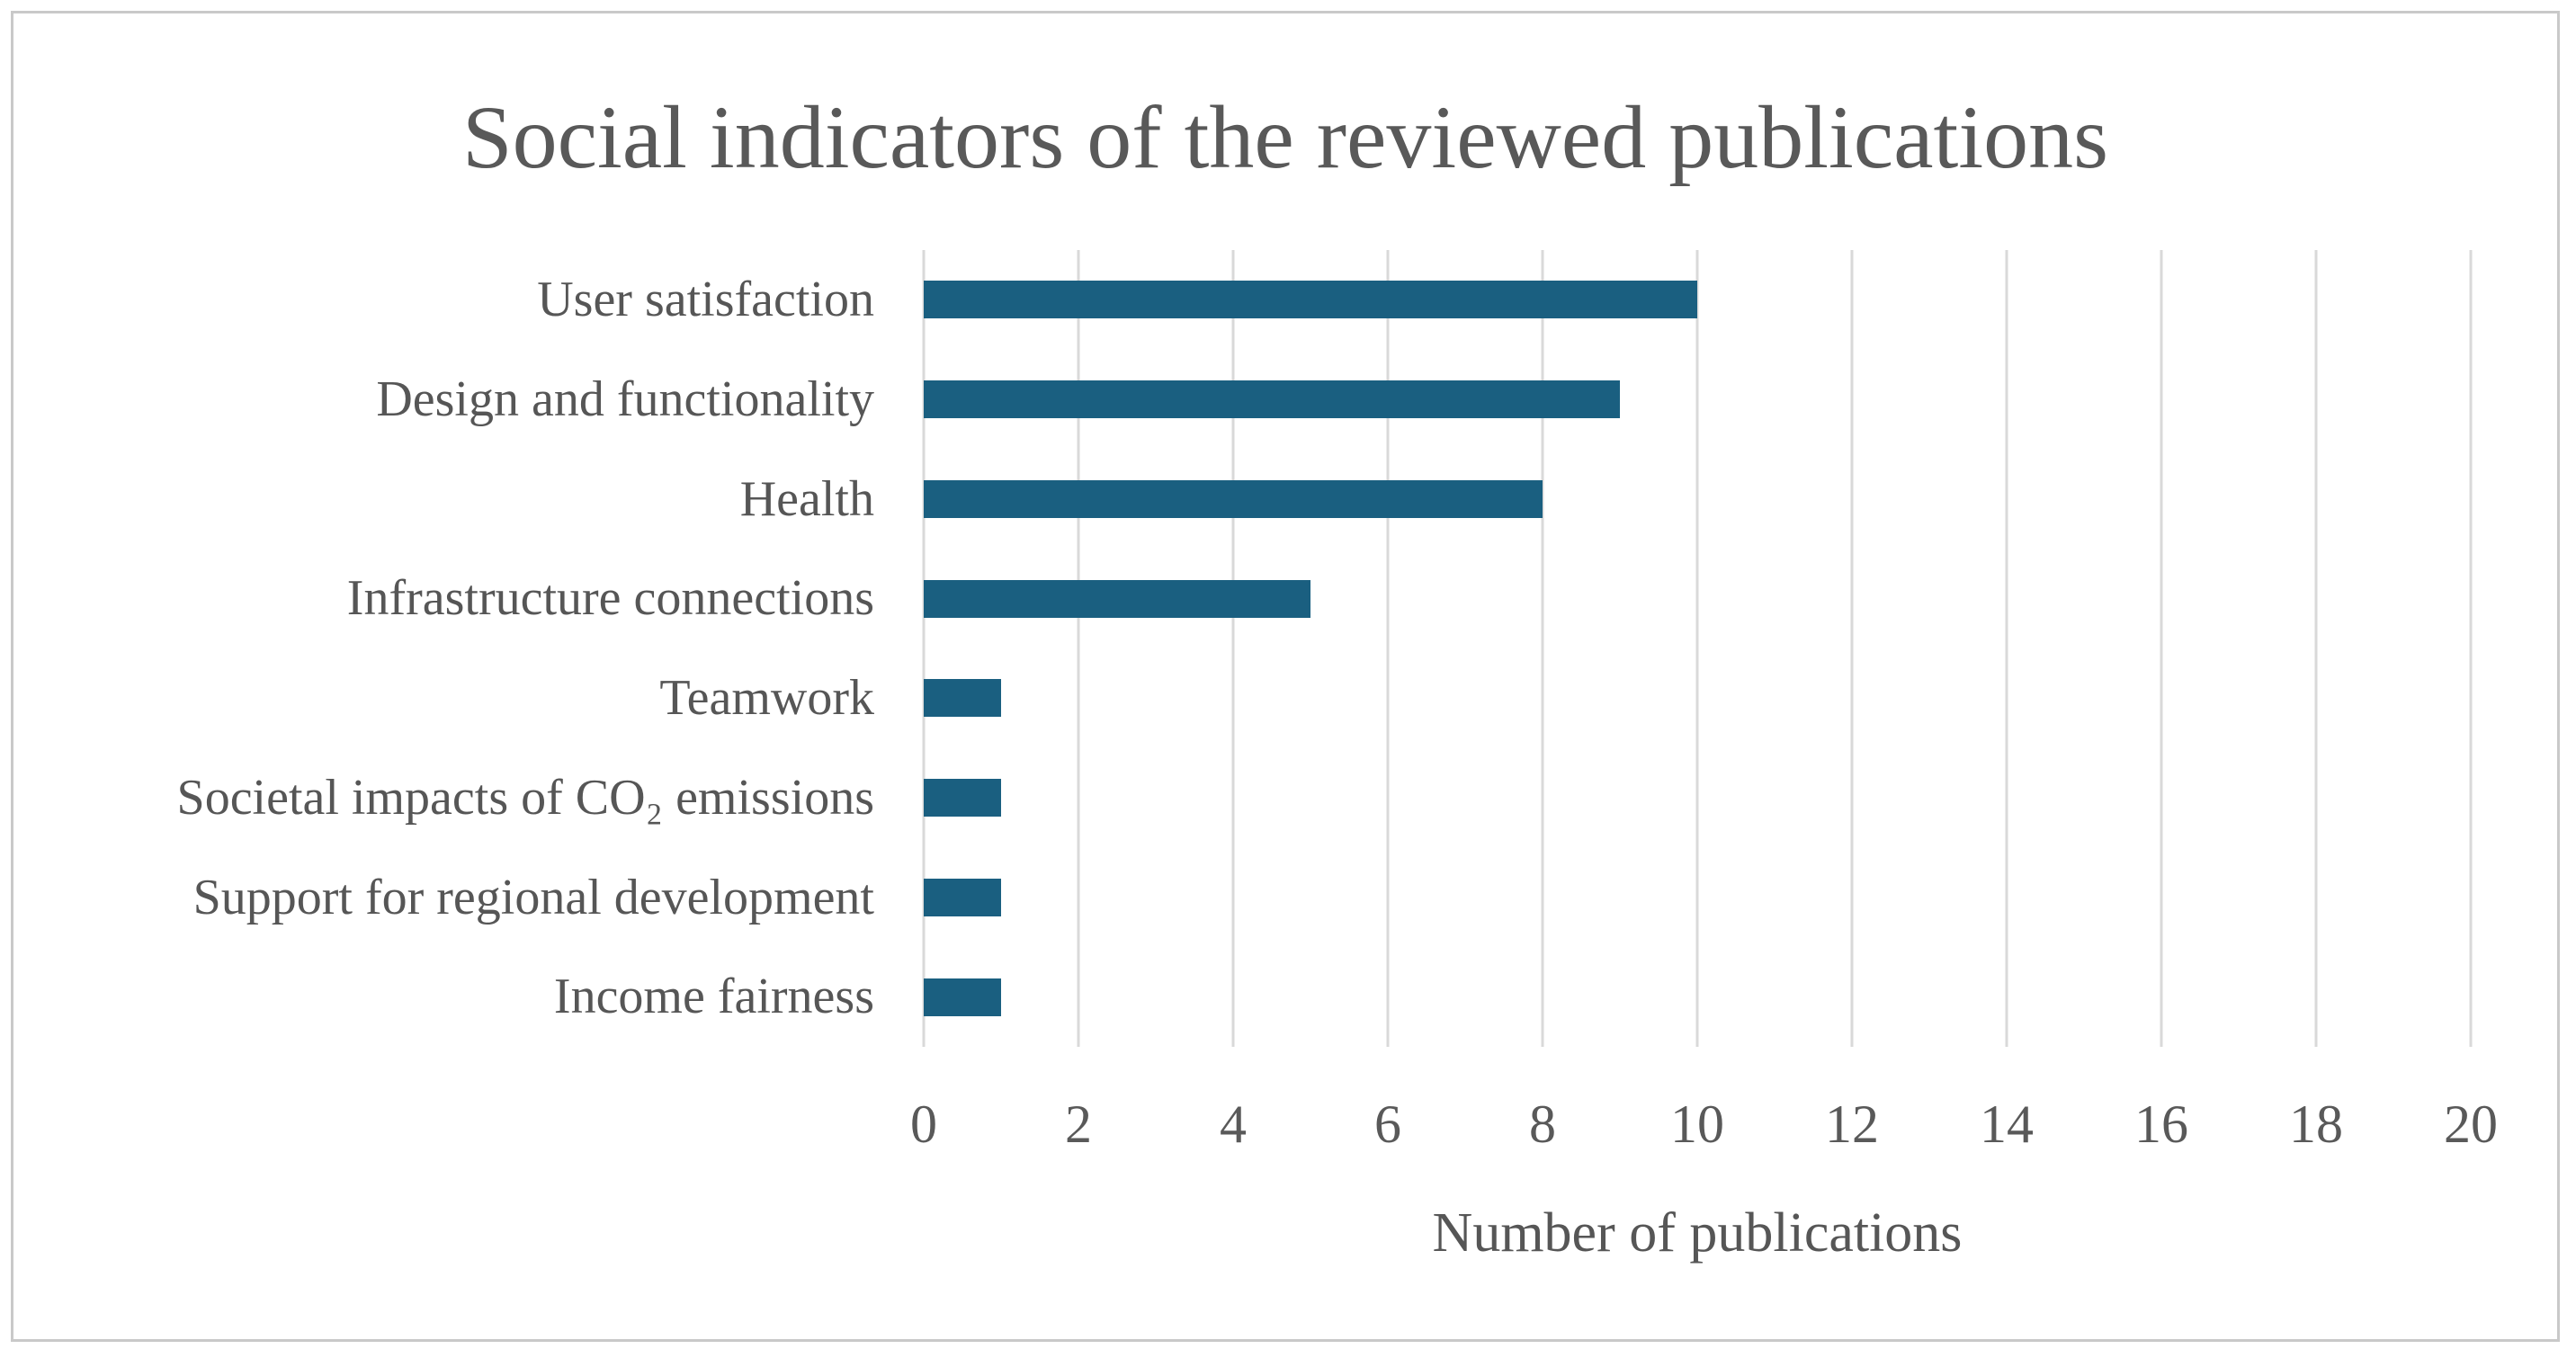 The width and height of the screenshot is (2576, 1358). What do you see at coordinates (625, 399) in the screenshot?
I see `category-label: Design and functionality` at bounding box center [625, 399].